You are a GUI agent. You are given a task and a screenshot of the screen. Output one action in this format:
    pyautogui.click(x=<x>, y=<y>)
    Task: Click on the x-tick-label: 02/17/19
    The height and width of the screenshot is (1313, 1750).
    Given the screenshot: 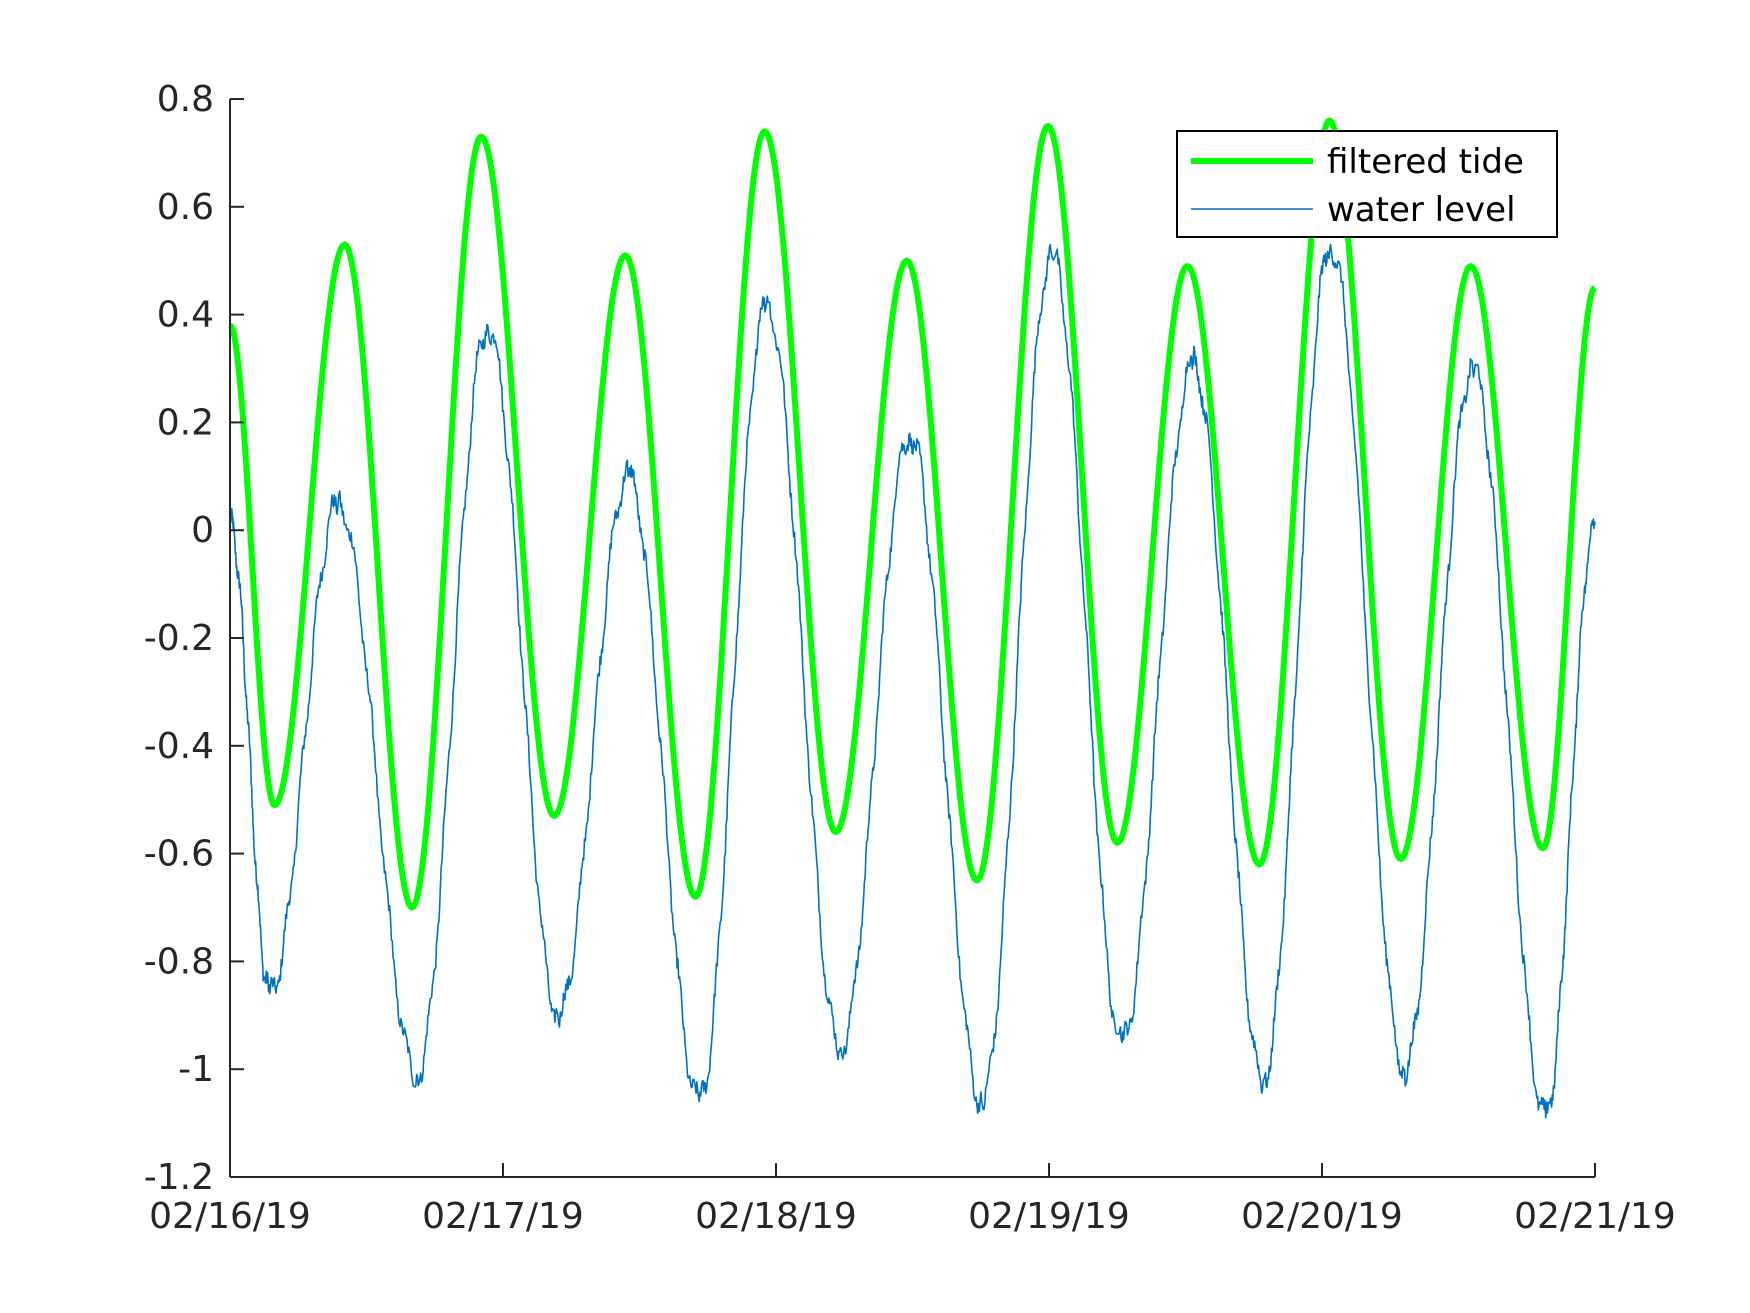 What is the action you would take?
    pyautogui.click(x=503, y=1216)
    